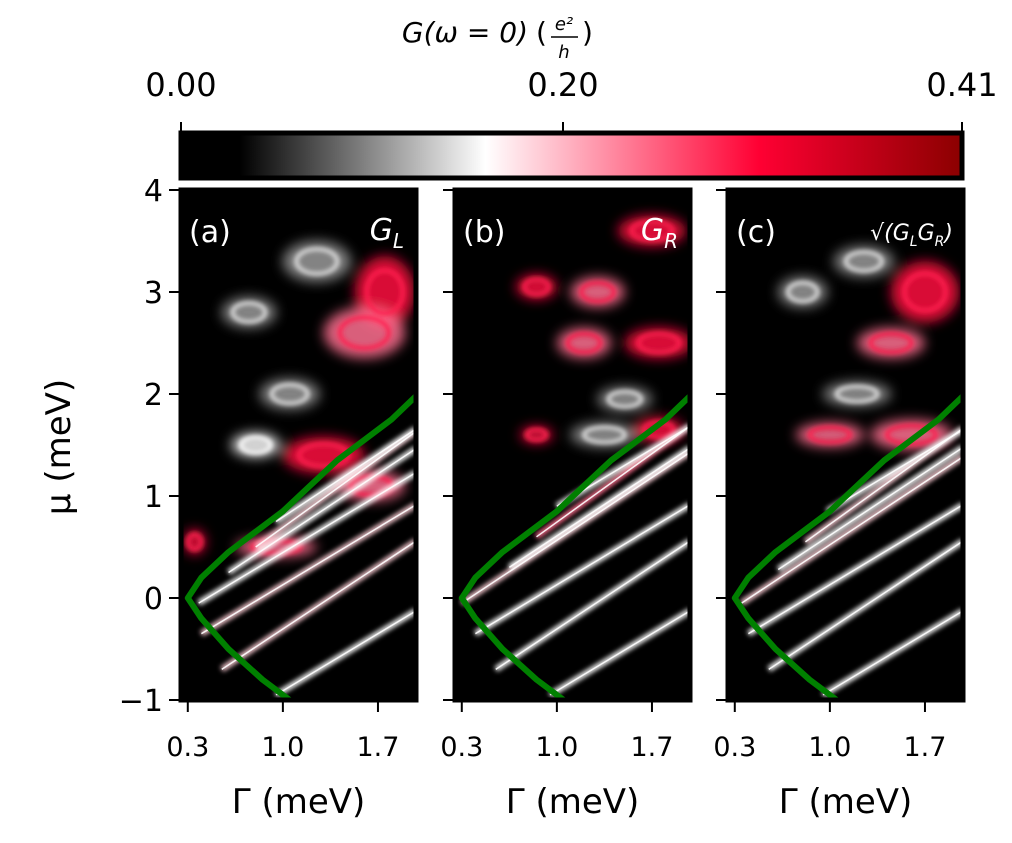 Image resolution: width=1012 pixels, height=843 pixels. Describe the element at coordinates (911, 235) in the screenshot. I see `panel-title: √(GLGR)` at that location.